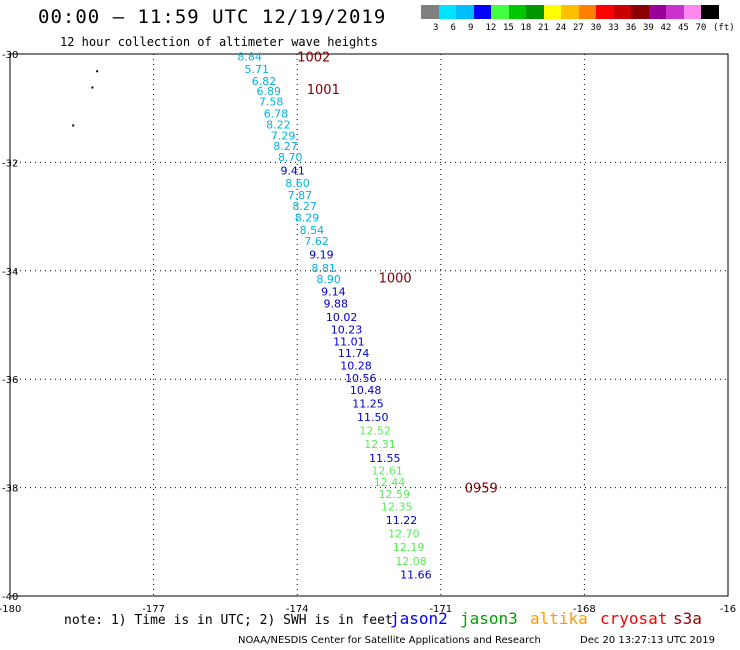  Describe the element at coordinates (290, 157) in the screenshot. I see `wave-height-label: 8.70` at that location.